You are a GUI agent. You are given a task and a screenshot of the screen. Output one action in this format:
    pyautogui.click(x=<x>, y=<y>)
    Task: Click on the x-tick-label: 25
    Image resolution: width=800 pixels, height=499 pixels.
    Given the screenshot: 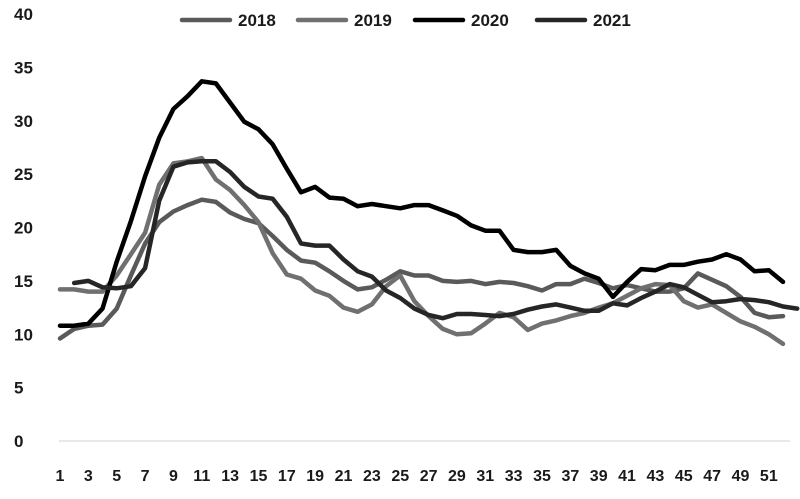 What is the action you would take?
    pyautogui.click(x=400, y=476)
    